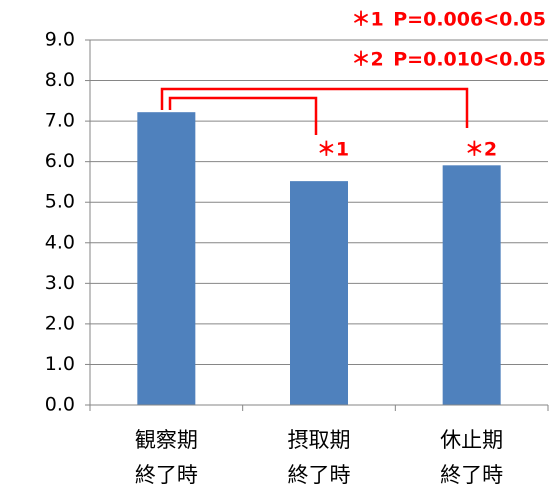 This screenshot has width=550, height=490. I want to click on annotation: ＊1 P=0.006<0.05, so click(449, 20).